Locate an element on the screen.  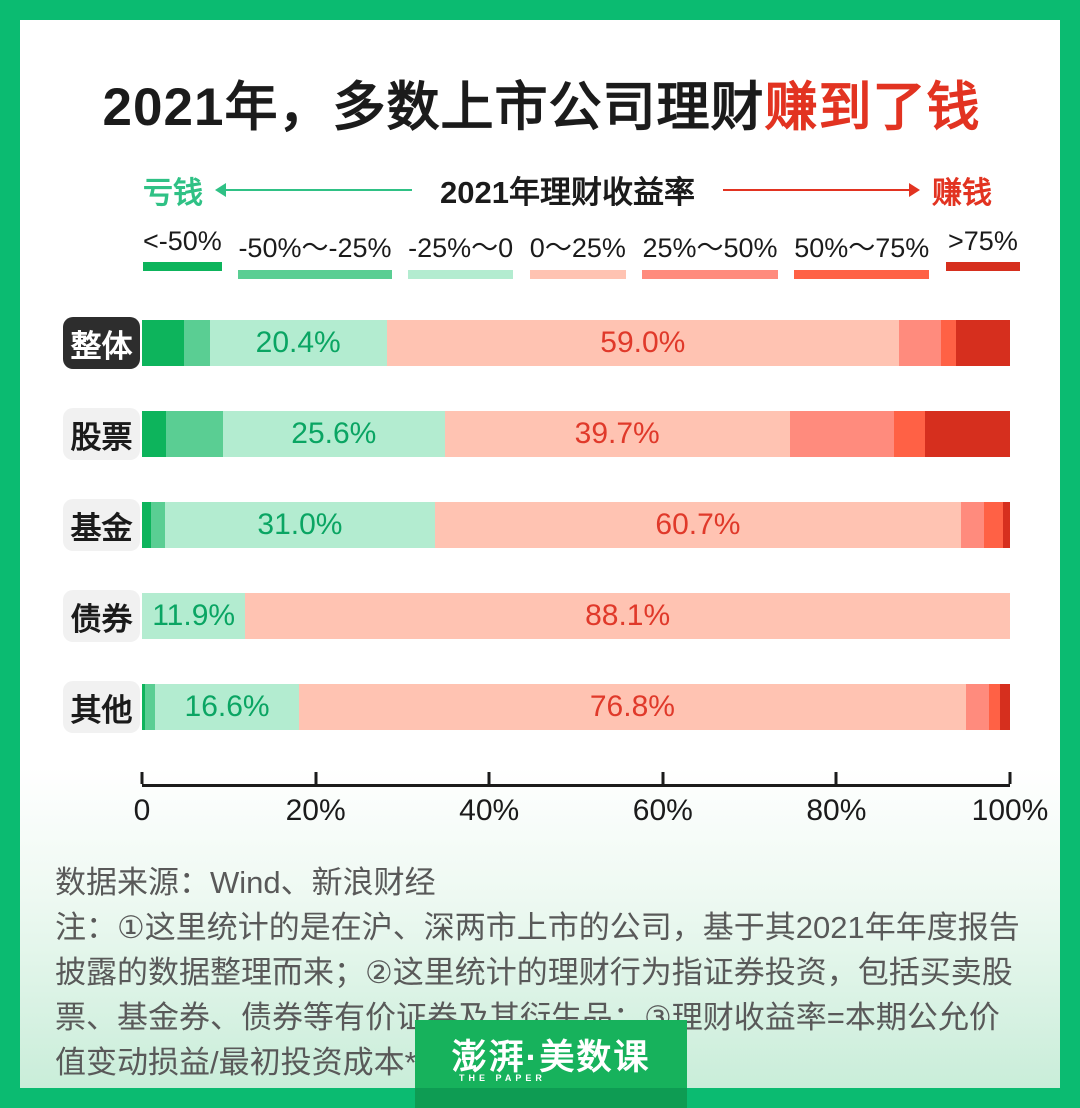
legend-item: <-50% is located at coordinates (182, 252).